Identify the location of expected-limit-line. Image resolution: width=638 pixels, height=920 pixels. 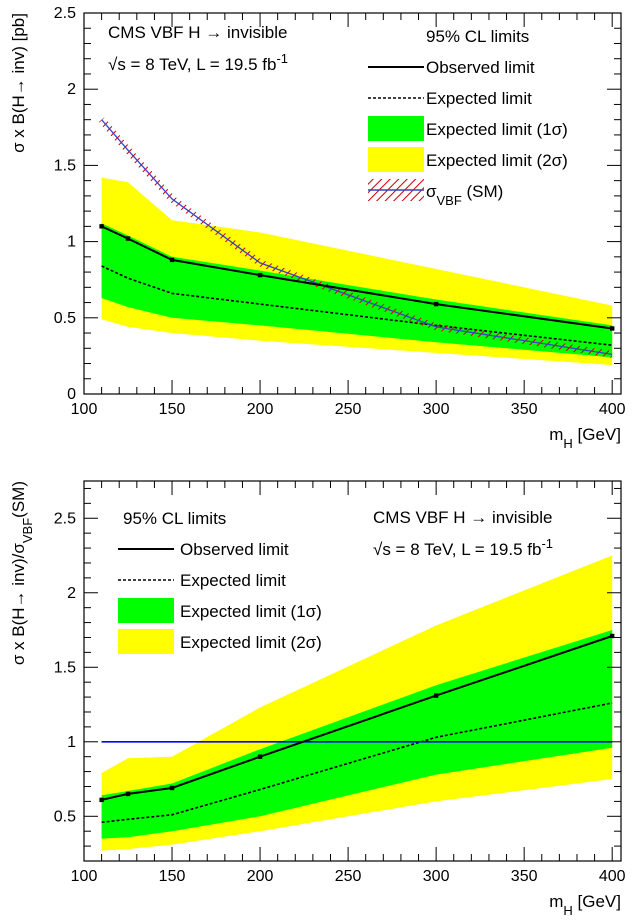
(357, 763).